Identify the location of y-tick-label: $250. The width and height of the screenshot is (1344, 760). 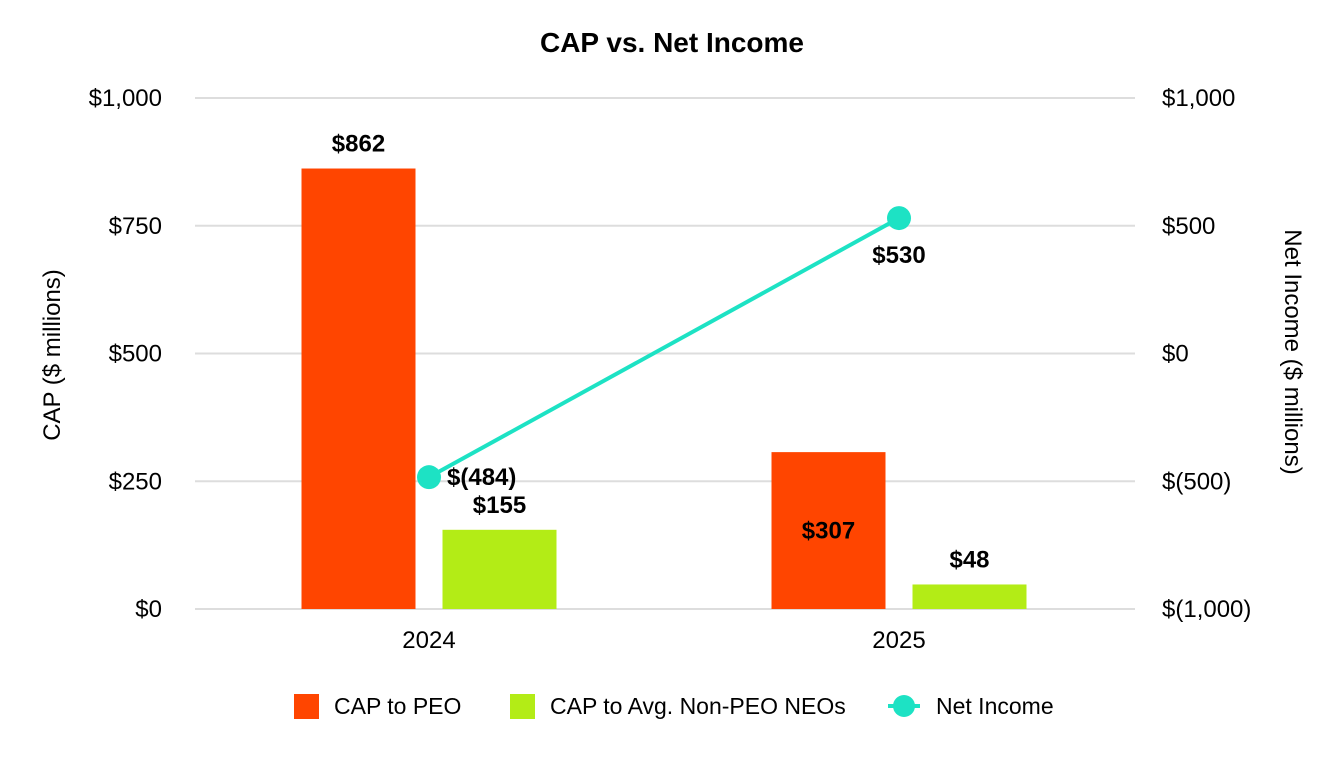
(135, 481).